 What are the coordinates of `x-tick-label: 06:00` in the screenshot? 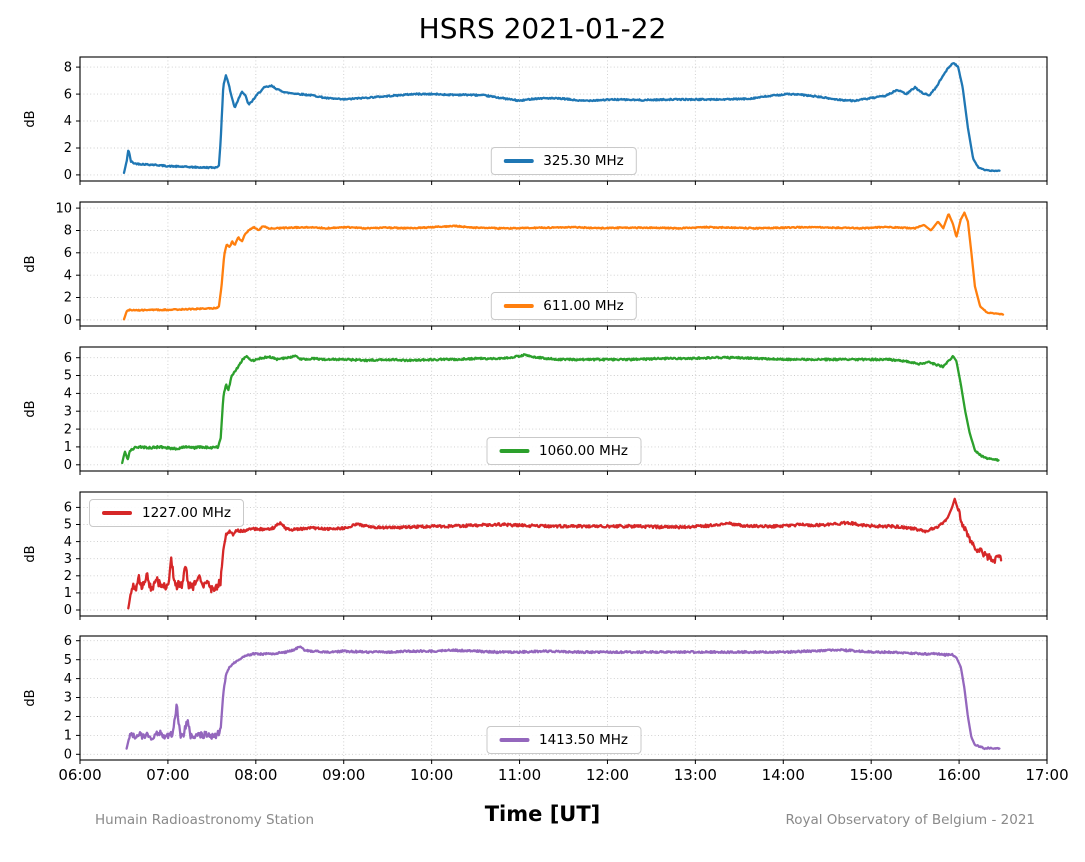 It's located at (80, 775).